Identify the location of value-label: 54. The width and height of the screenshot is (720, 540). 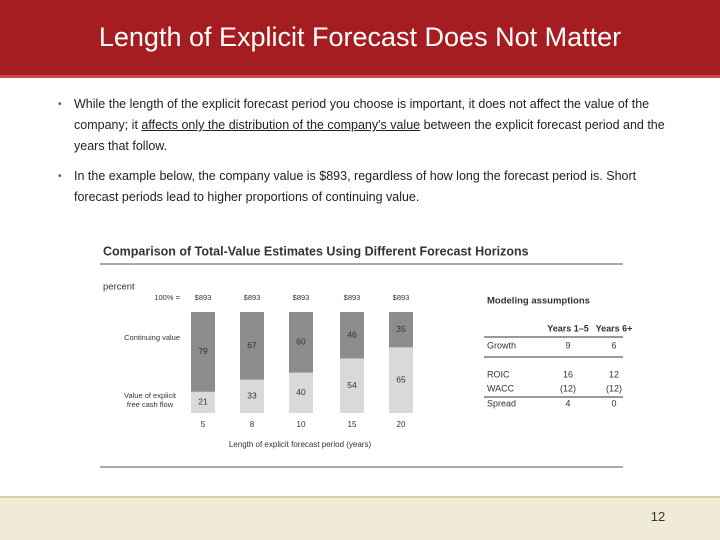
(352, 385).